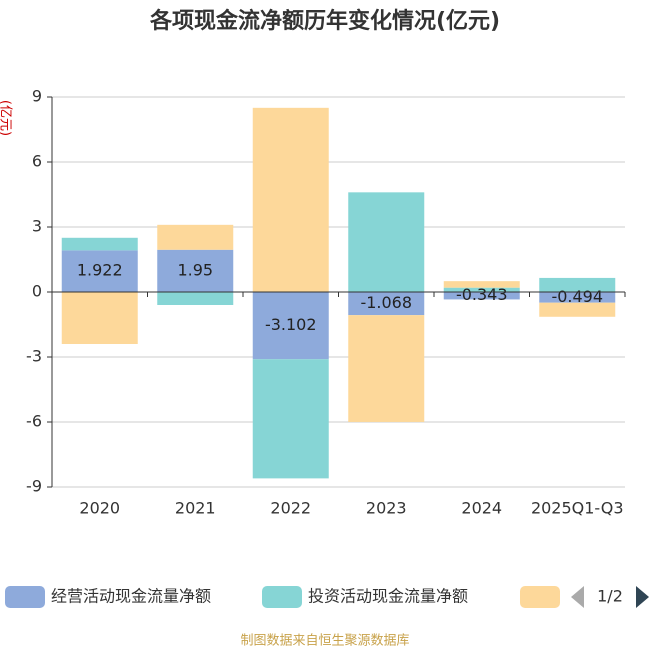 The image size is (650, 650). Describe the element at coordinates (37, 226) in the screenshot. I see `y-tick-label: 3` at that location.